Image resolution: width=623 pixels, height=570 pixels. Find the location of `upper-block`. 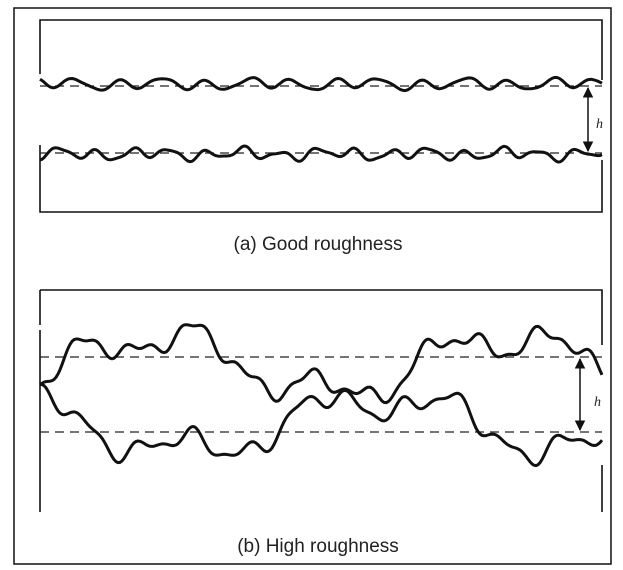

upper-block is located at coordinates (321, 49).